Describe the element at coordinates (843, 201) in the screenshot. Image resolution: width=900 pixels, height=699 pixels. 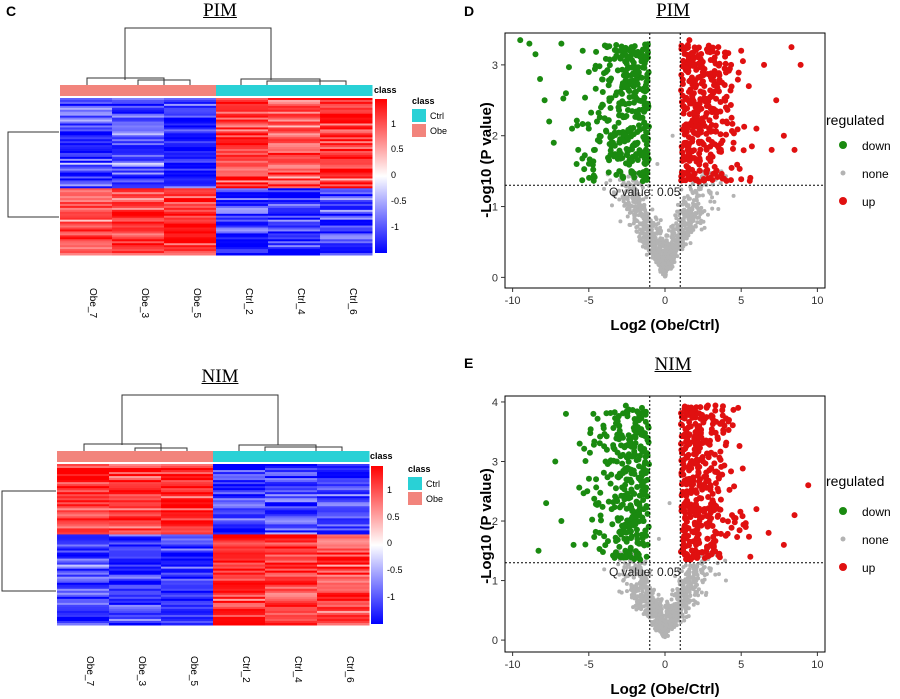
I see `legend-dot-up` at that location.